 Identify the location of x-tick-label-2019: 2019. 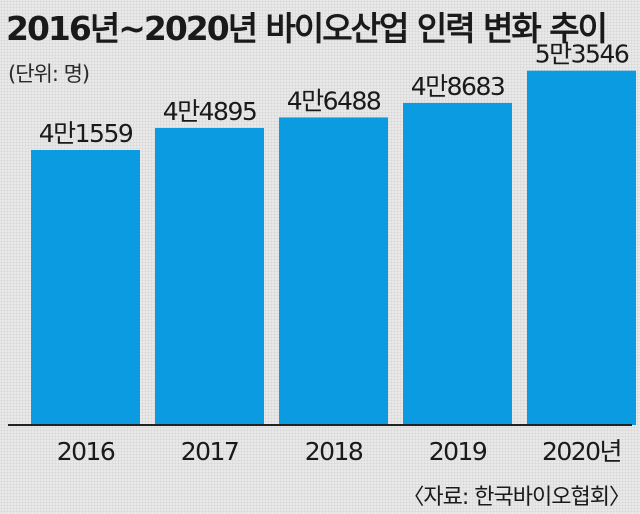
(458, 451).